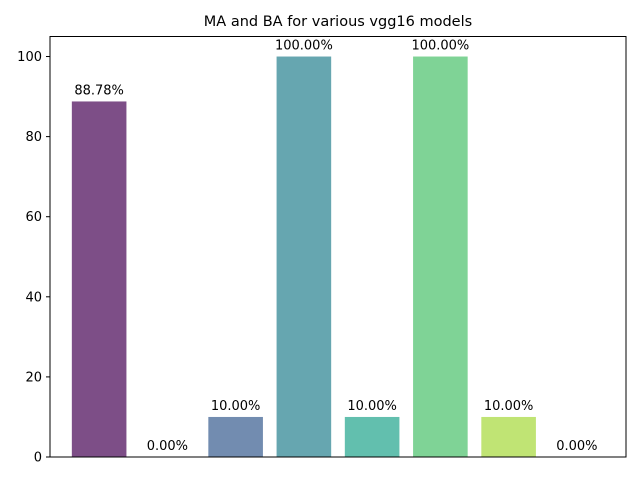  Describe the element at coordinates (167, 446) in the screenshot. I see `data-label-2: 0.00%` at that location.